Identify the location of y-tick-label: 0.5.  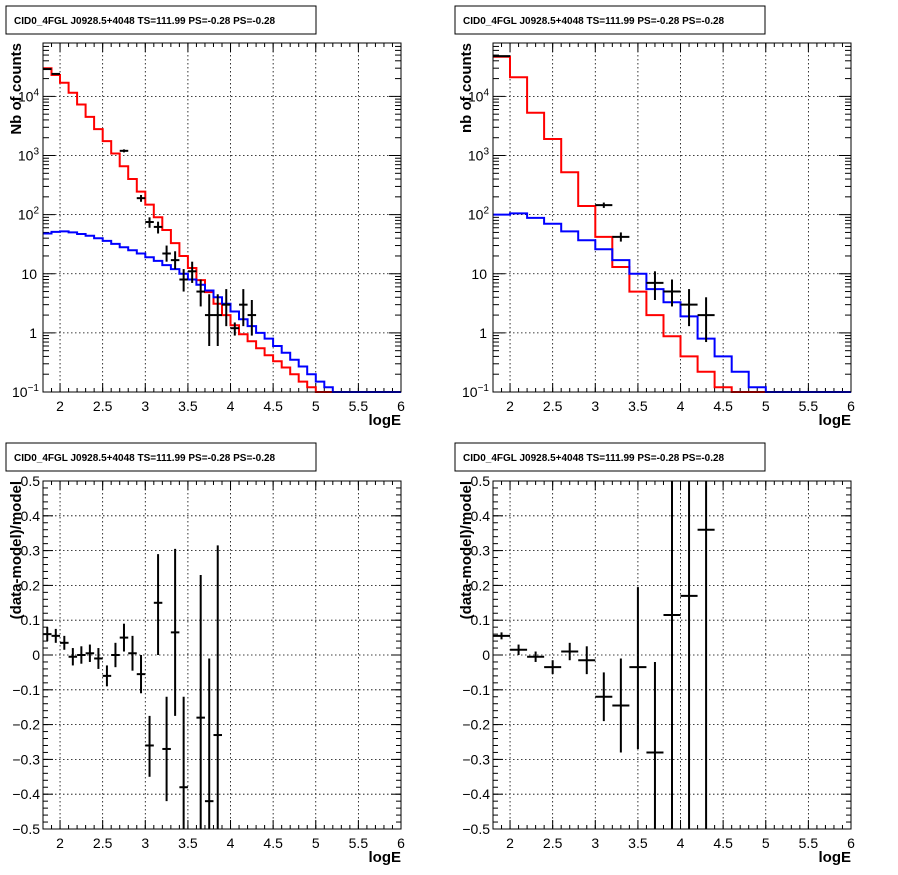
(481, 481).